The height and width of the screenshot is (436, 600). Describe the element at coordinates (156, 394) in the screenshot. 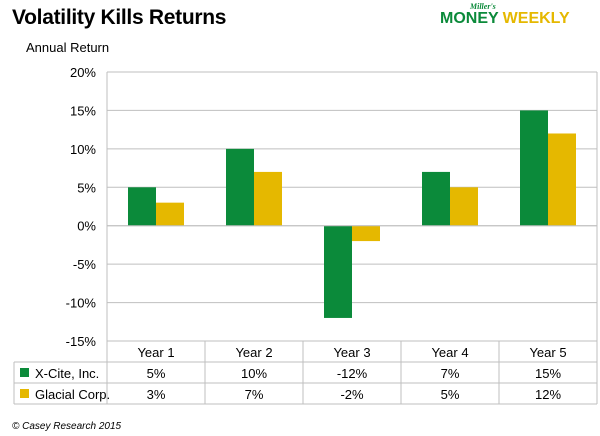

I see `data-label: 3%` at that location.